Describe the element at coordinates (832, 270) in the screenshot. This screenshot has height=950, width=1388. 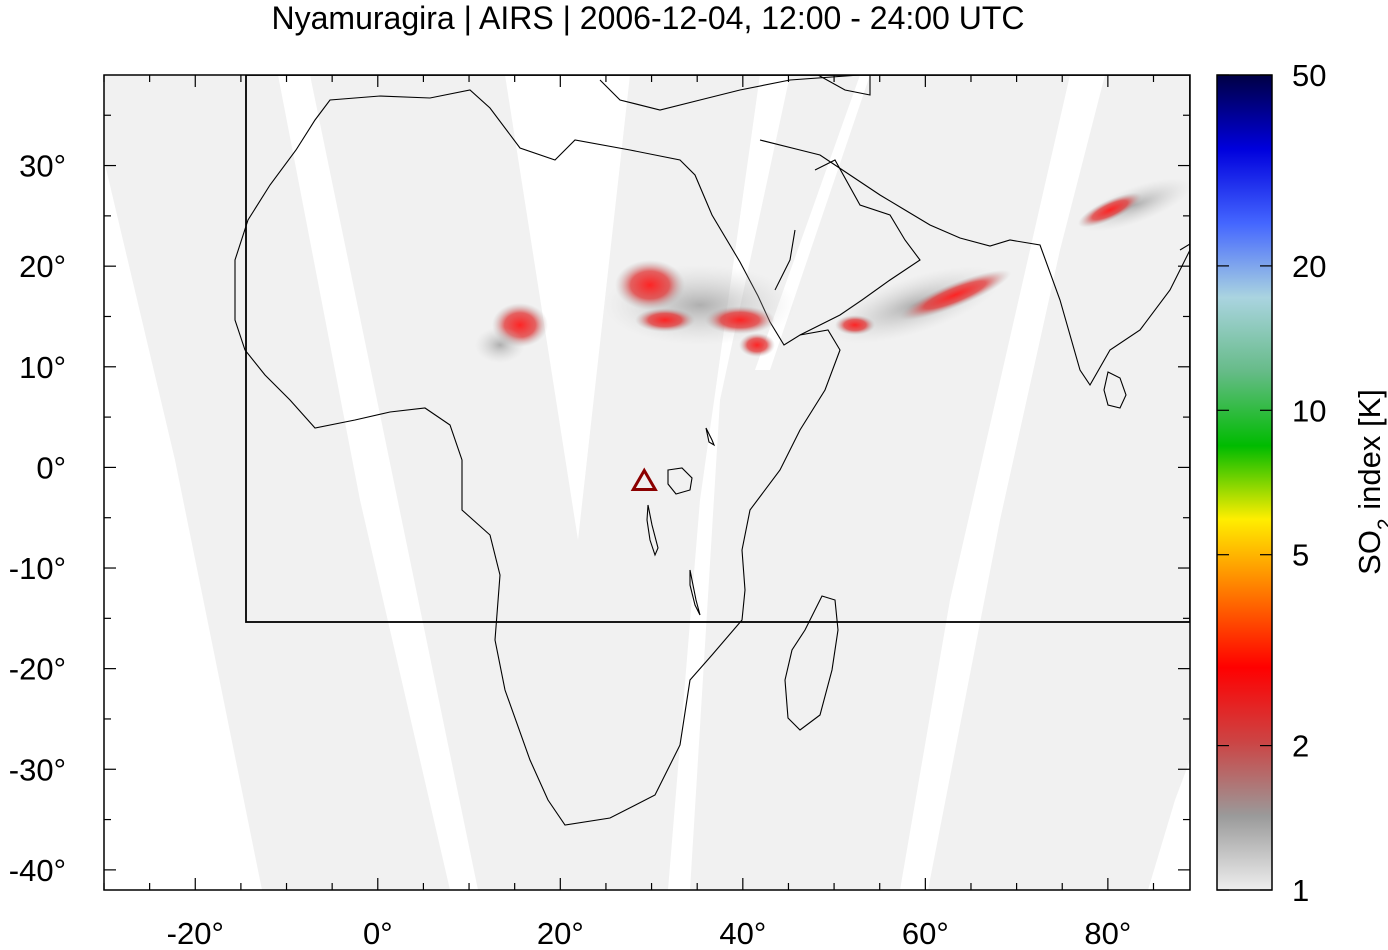
I see `so2-plumes` at that location.